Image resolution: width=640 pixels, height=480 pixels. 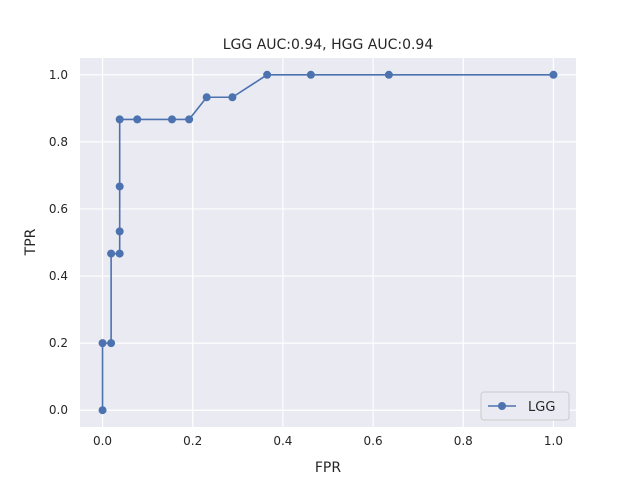 I want to click on x-tick-label: 0.6, so click(x=373, y=441).